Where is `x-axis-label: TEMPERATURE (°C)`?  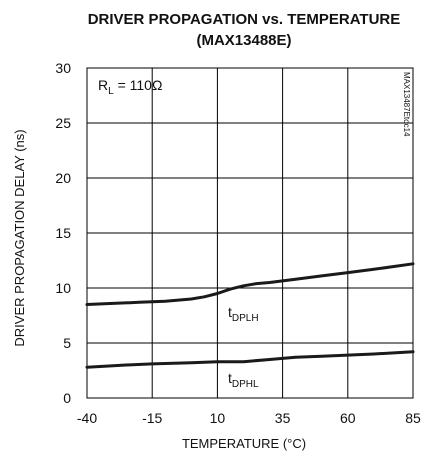 x-axis-label: TEMPERATURE (°C) is located at coordinates (244, 443).